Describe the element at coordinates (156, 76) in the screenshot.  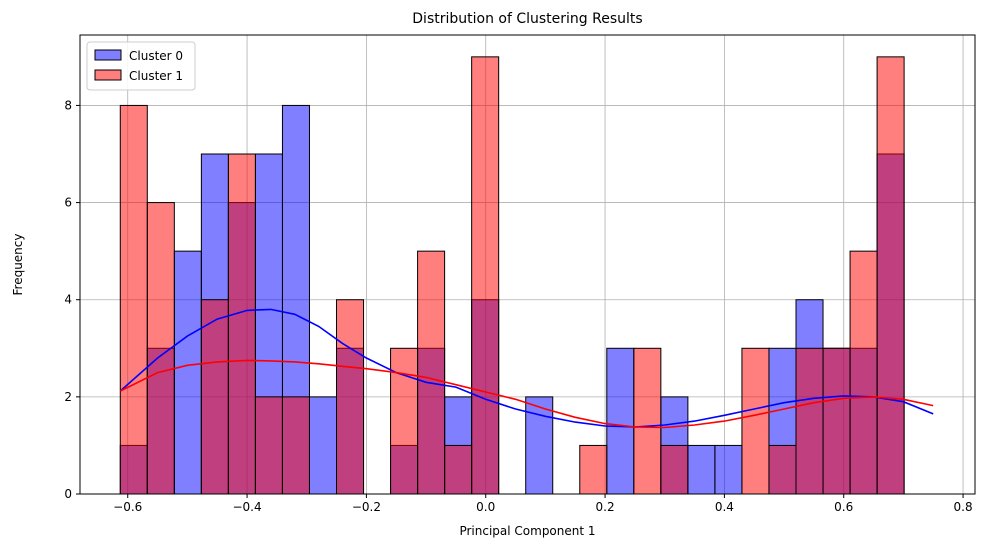
I see `legend-label-cluster-1: Cluster 1` at that location.